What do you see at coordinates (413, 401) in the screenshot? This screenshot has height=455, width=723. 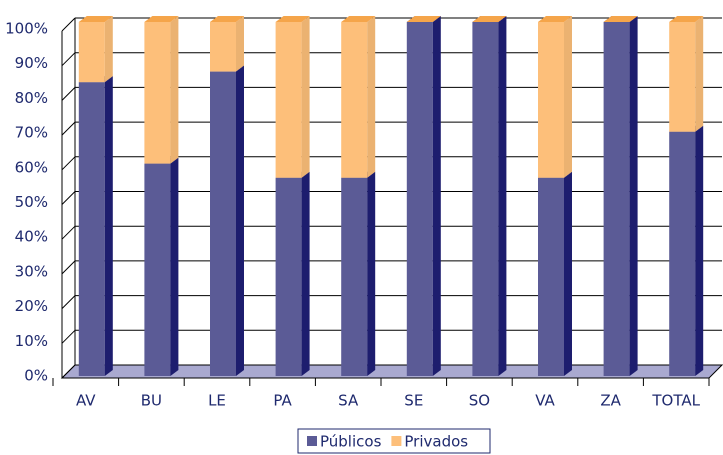 I see `x-tick-label: SE` at bounding box center [413, 401].